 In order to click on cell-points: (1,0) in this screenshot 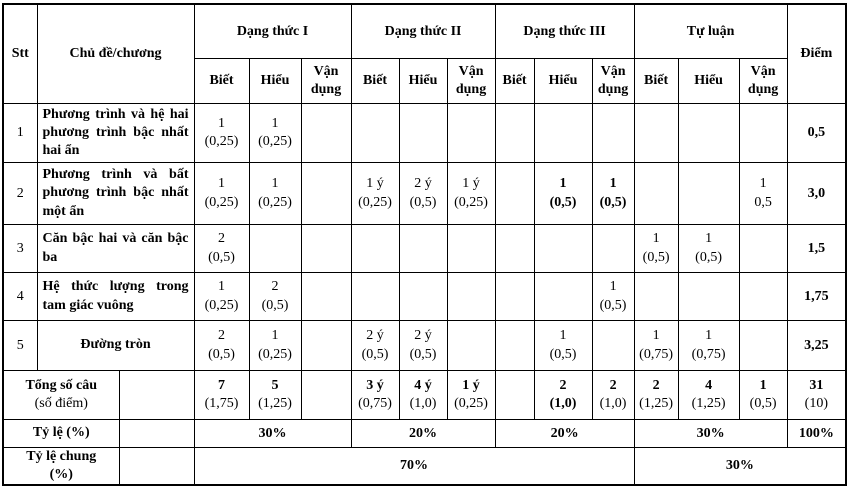, I will do `click(563, 404)`.